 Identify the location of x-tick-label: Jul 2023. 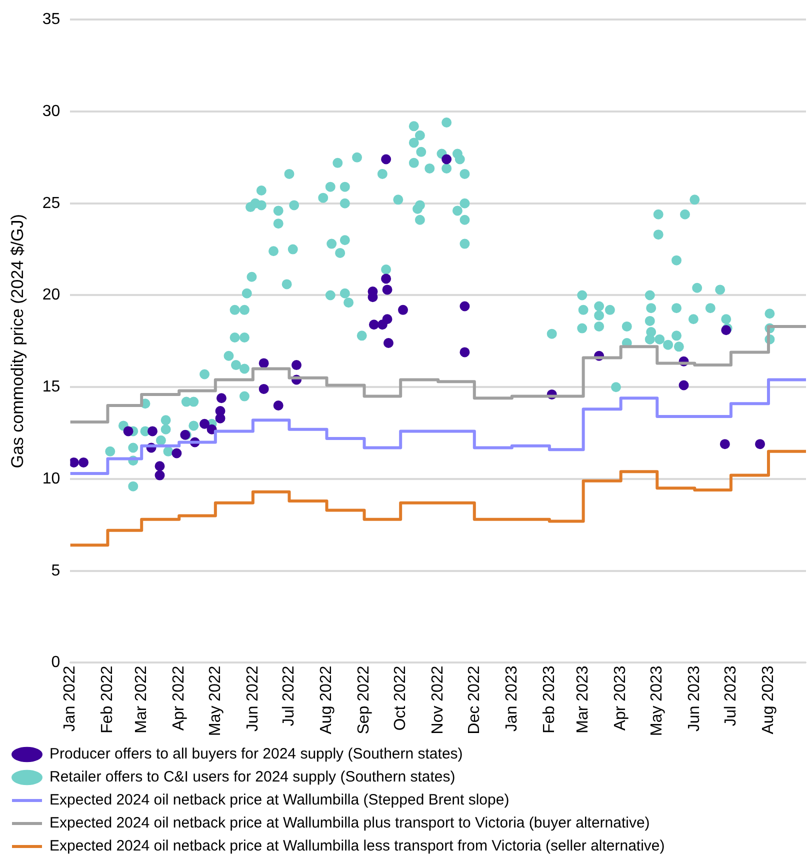
(731, 696).